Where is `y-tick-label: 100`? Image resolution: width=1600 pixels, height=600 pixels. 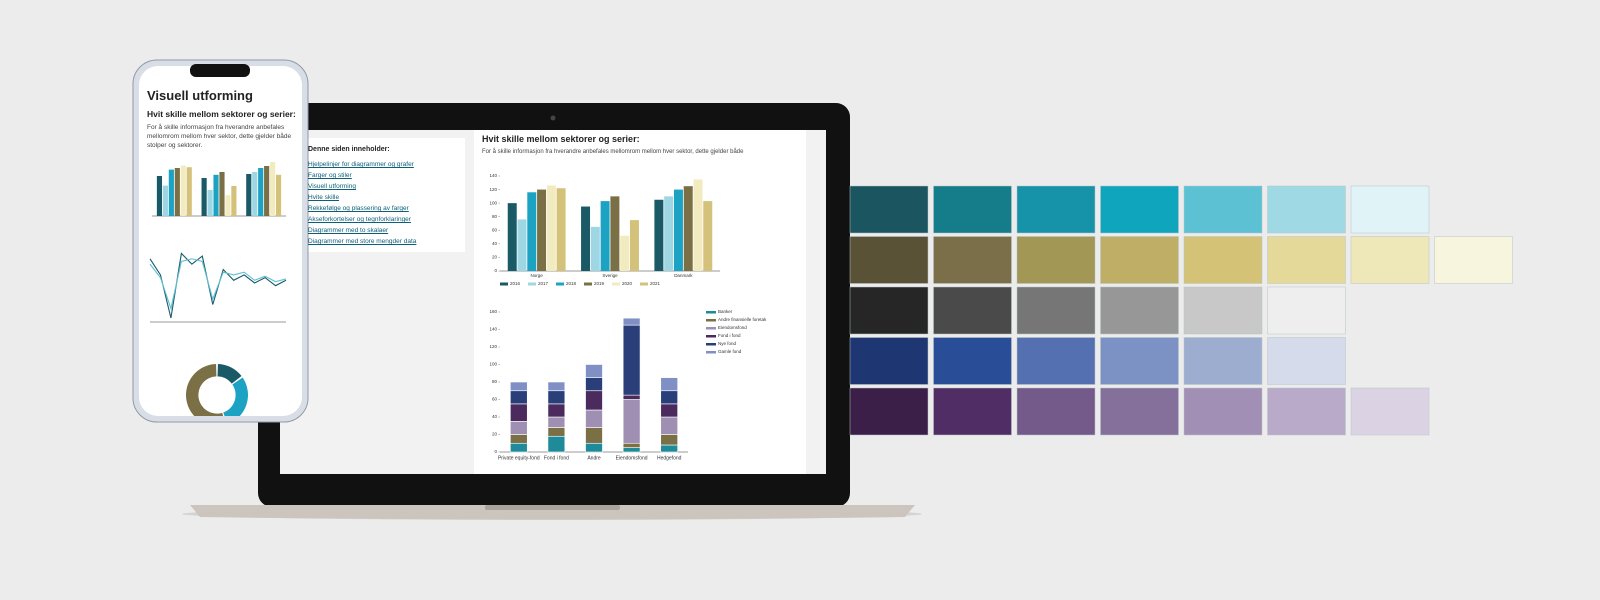
y-tick-label: 100 is located at coordinates (493, 364).